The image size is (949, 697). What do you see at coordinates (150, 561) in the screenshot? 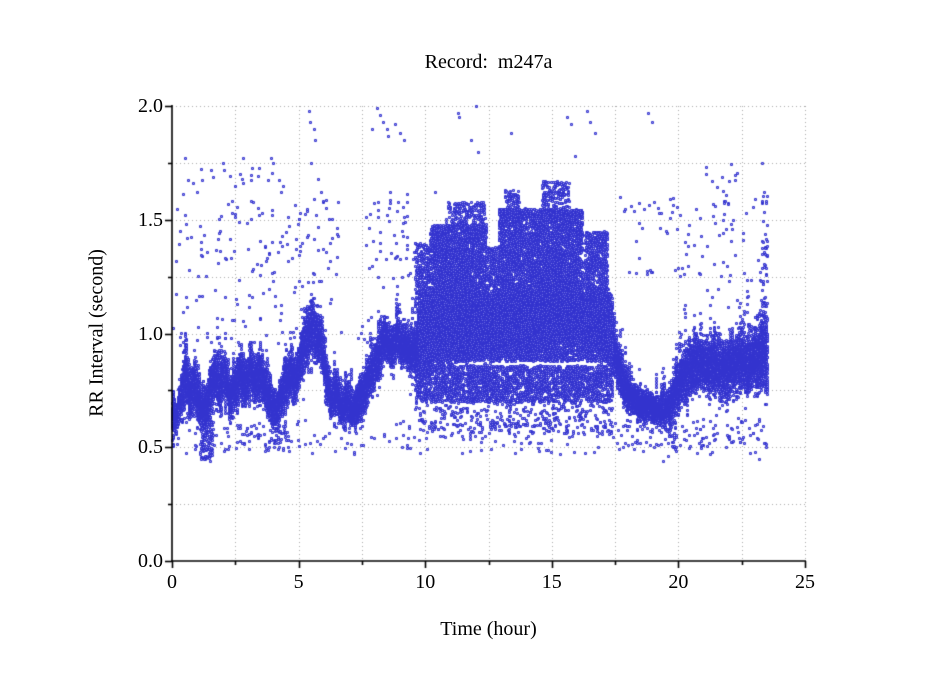
I see `y-tick-label: 0.0` at bounding box center [150, 561].